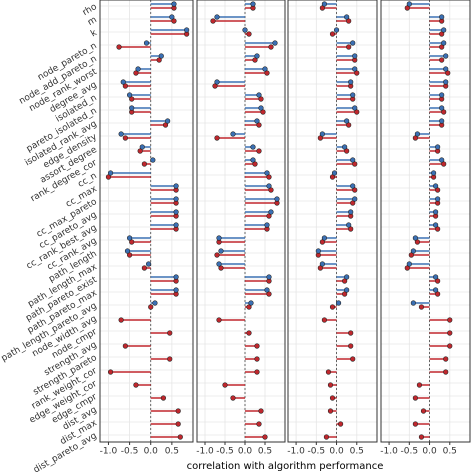  I want to click on x-tick-label: 0.5, so click(265, 452).